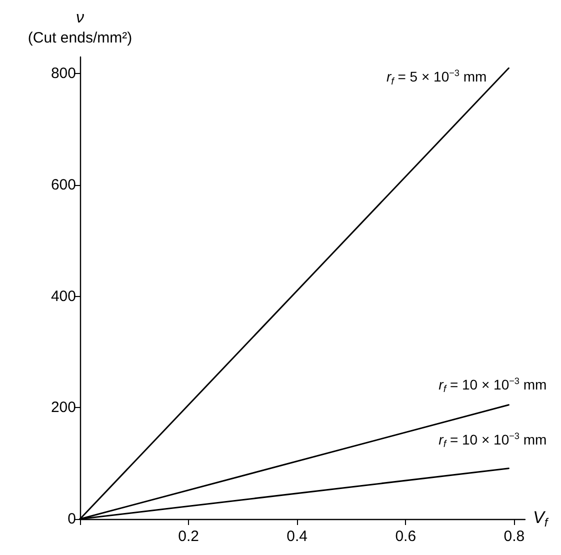  I want to click on annotation: r$_{f}$ = 5 × 10$^{−3}$ mm, so click(436, 78).